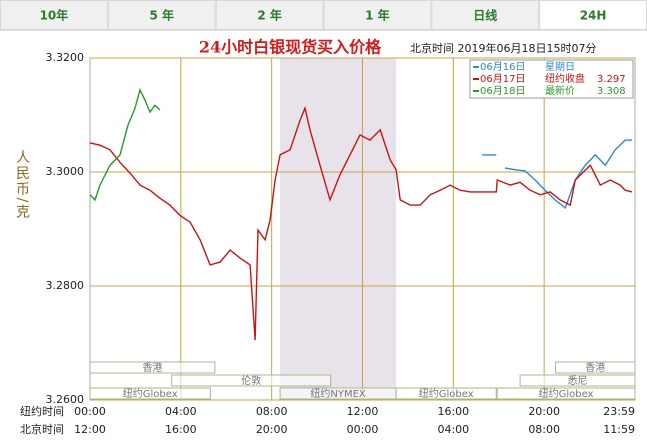 The image size is (647, 443). I want to click on session-label: 纽约NYMEX, so click(338, 393).